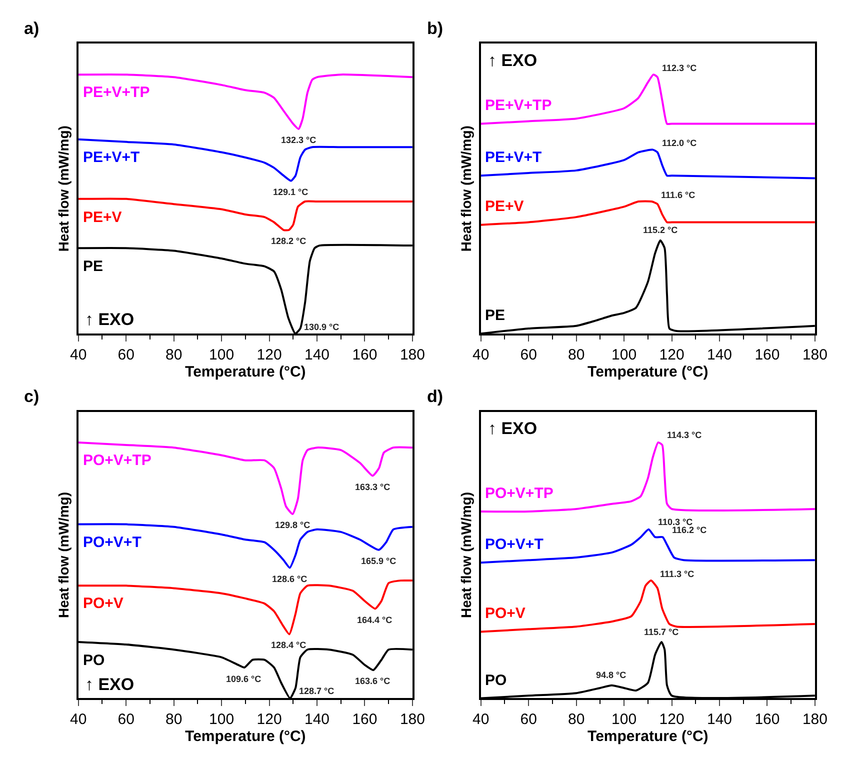 The image size is (846, 764). What do you see at coordinates (293, 525) in the screenshot?
I see `annotation: 129.8 °C` at bounding box center [293, 525].